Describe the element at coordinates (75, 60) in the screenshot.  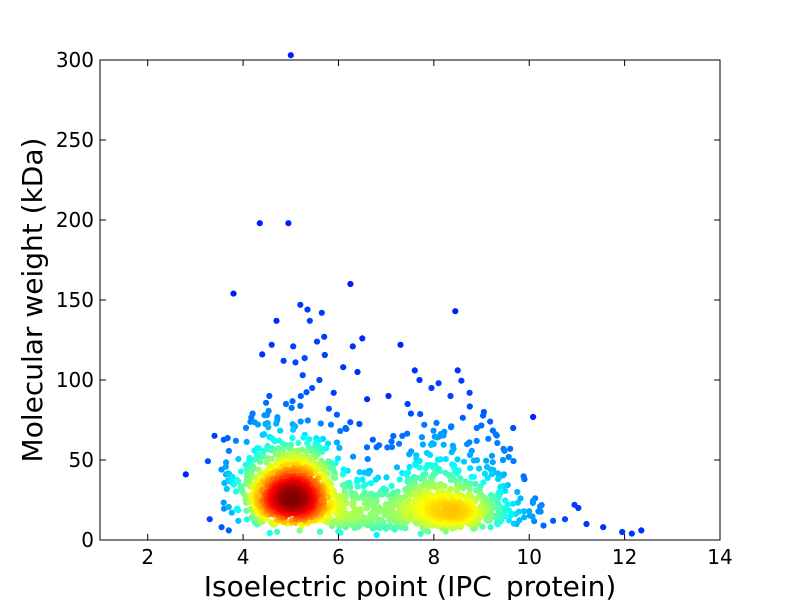
I see `y-tick-label: 300` at that location.